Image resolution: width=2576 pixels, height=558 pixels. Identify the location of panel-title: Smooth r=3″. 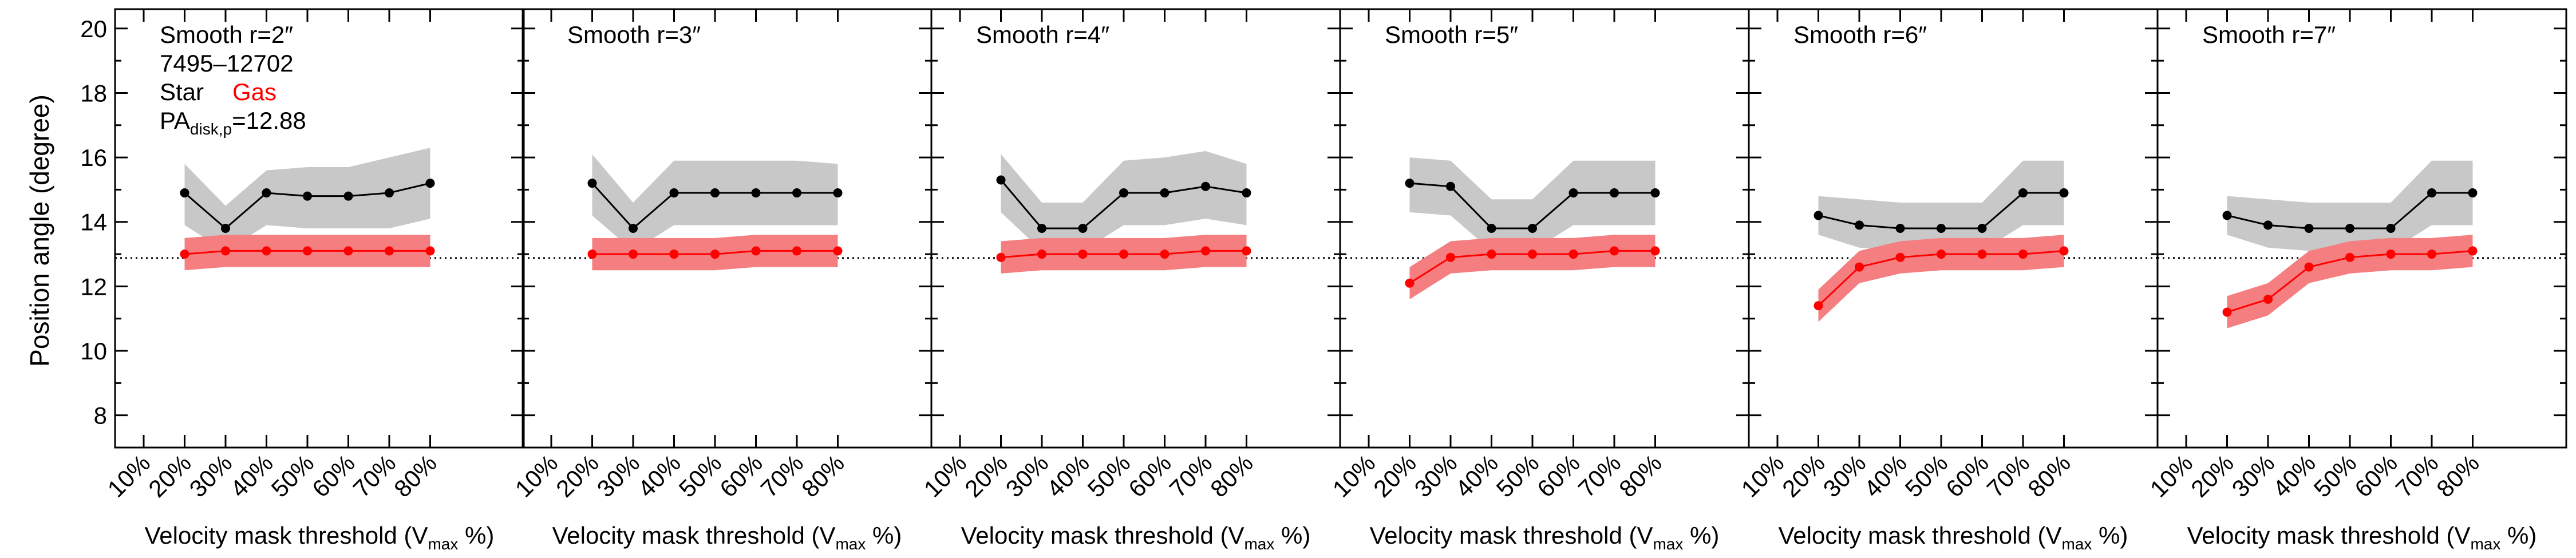
(634, 34).